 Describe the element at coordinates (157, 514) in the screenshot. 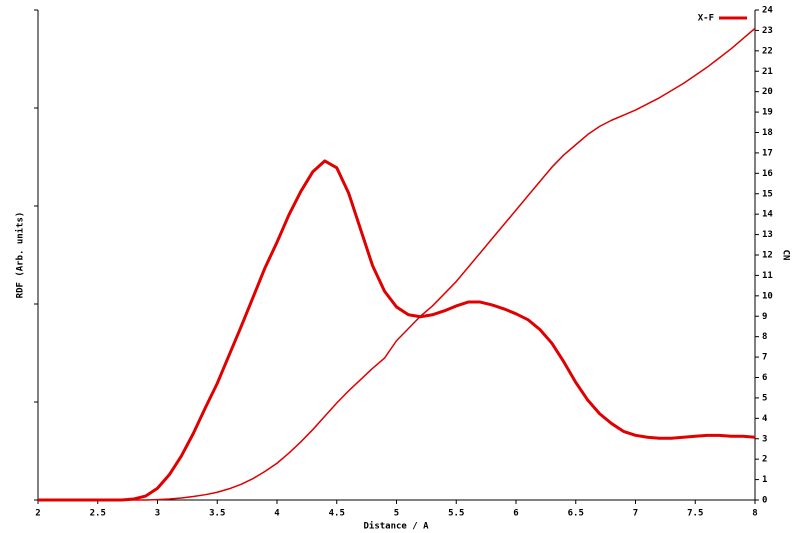

I see `x-tick-label: 3` at that location.